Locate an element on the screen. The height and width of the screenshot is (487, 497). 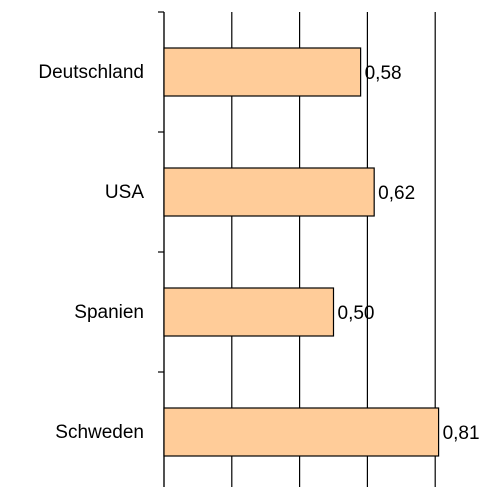
y-tick-label: USA is located at coordinates (124, 192).